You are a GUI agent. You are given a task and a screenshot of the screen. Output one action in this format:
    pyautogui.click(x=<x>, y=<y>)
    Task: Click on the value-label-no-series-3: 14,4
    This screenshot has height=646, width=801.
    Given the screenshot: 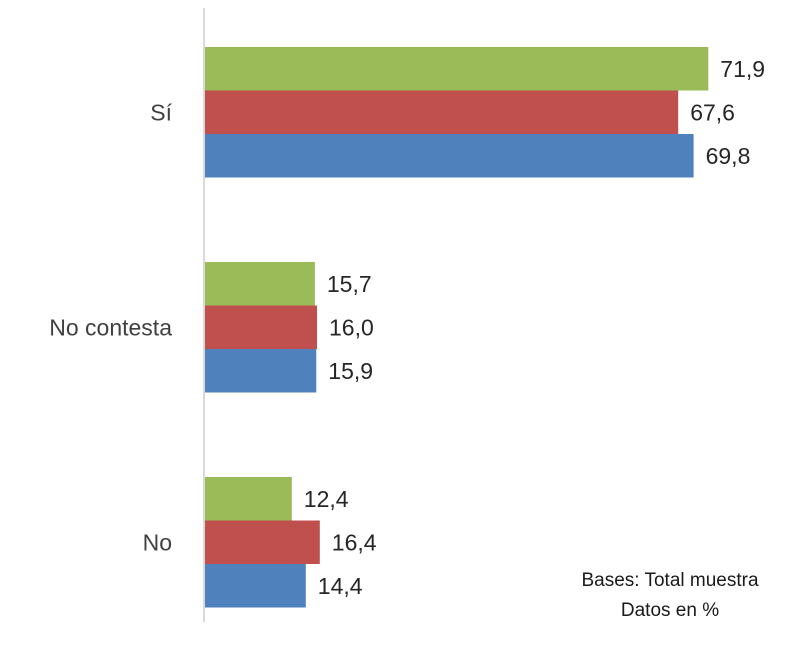 What is the action you would take?
    pyautogui.click(x=340, y=586)
    